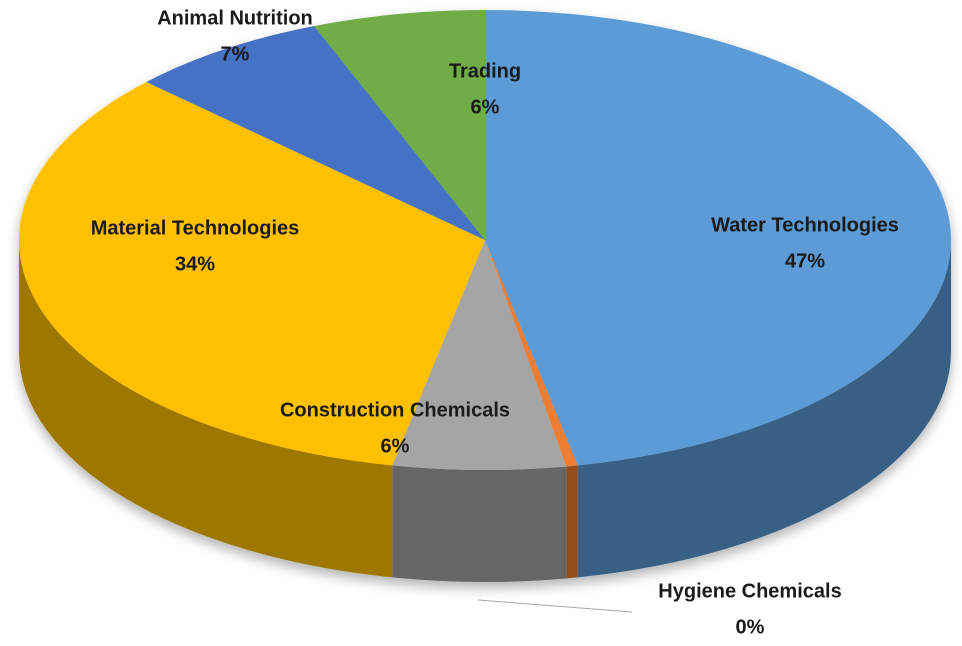 Image resolution: width=962 pixels, height=646 pixels. What do you see at coordinates (805, 261) in the screenshot?
I see `slice-value-label: 47%` at bounding box center [805, 261].